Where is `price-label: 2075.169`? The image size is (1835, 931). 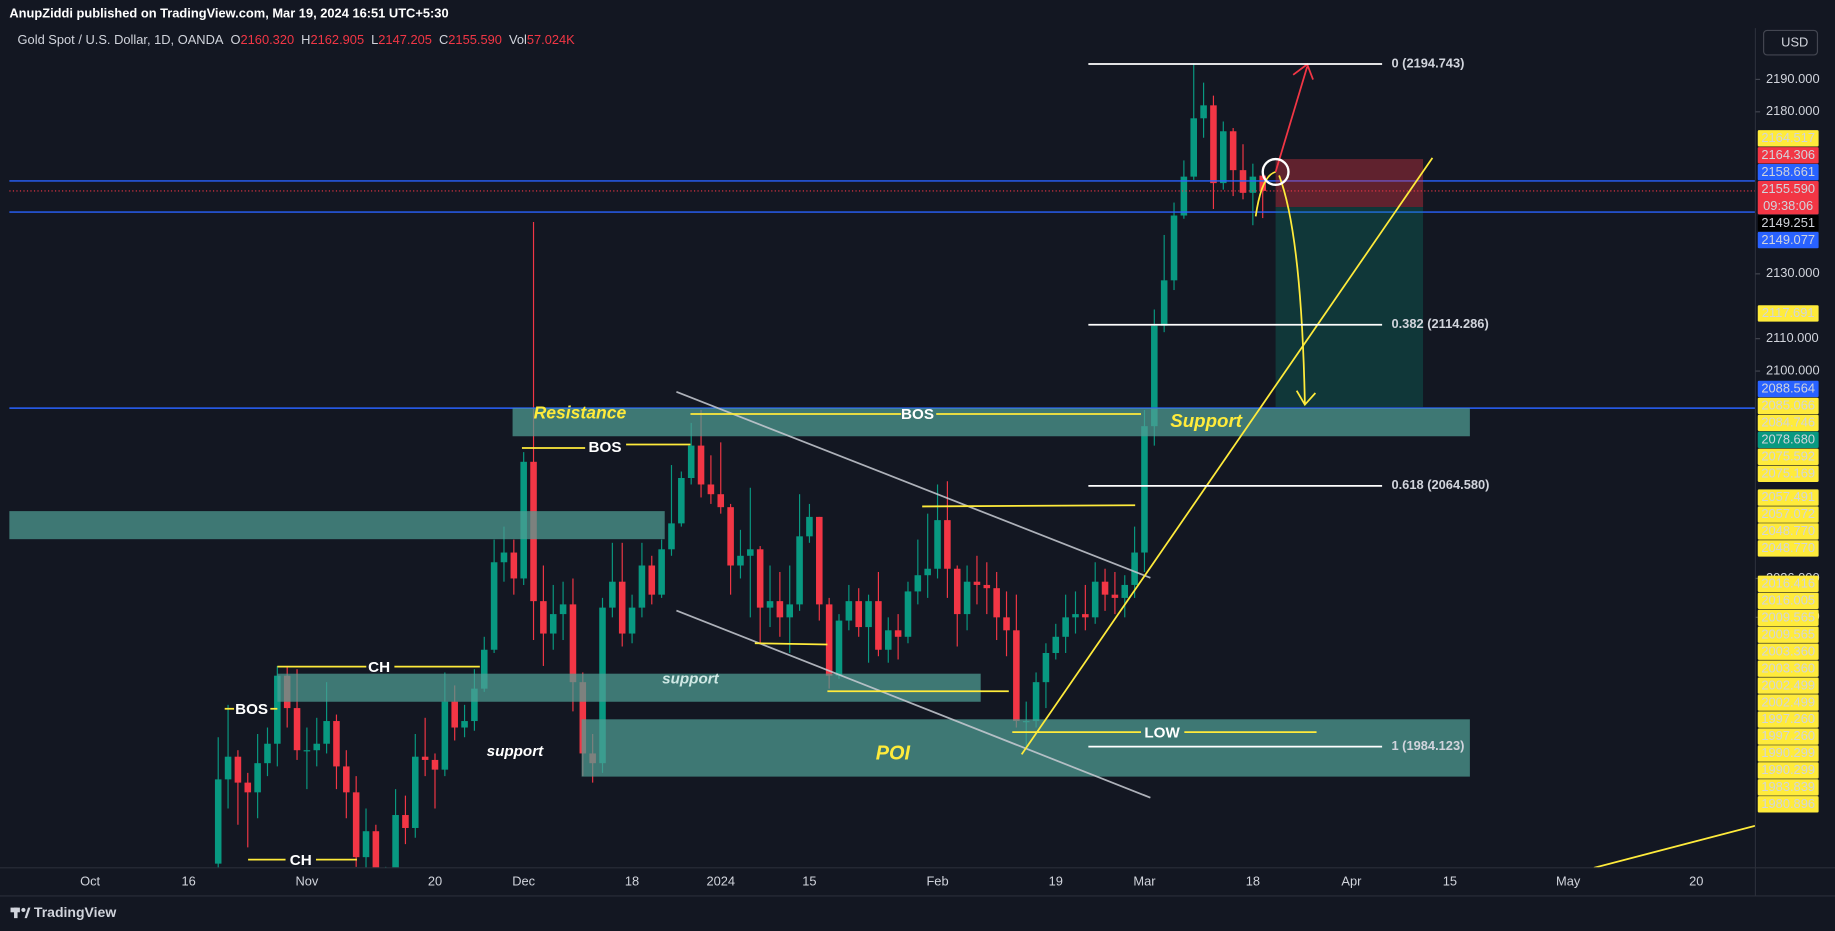
price-label: 2075.169 is located at coordinates (1788, 472).